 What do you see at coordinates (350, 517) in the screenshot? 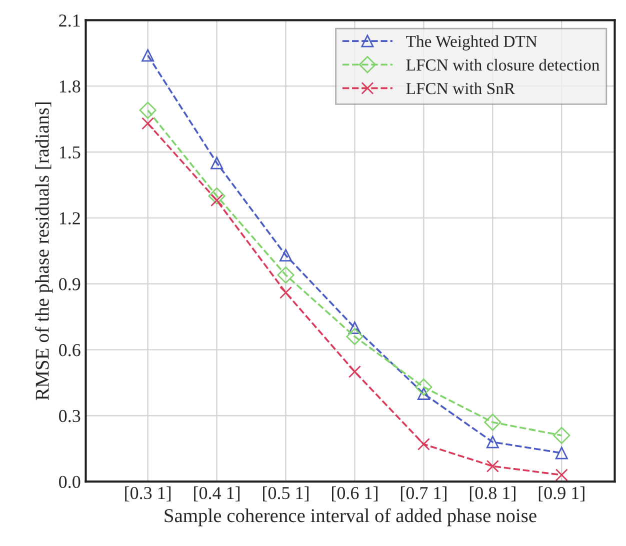
I see `x-axis-title: Sample coherence interval of added phase noise` at bounding box center [350, 517].